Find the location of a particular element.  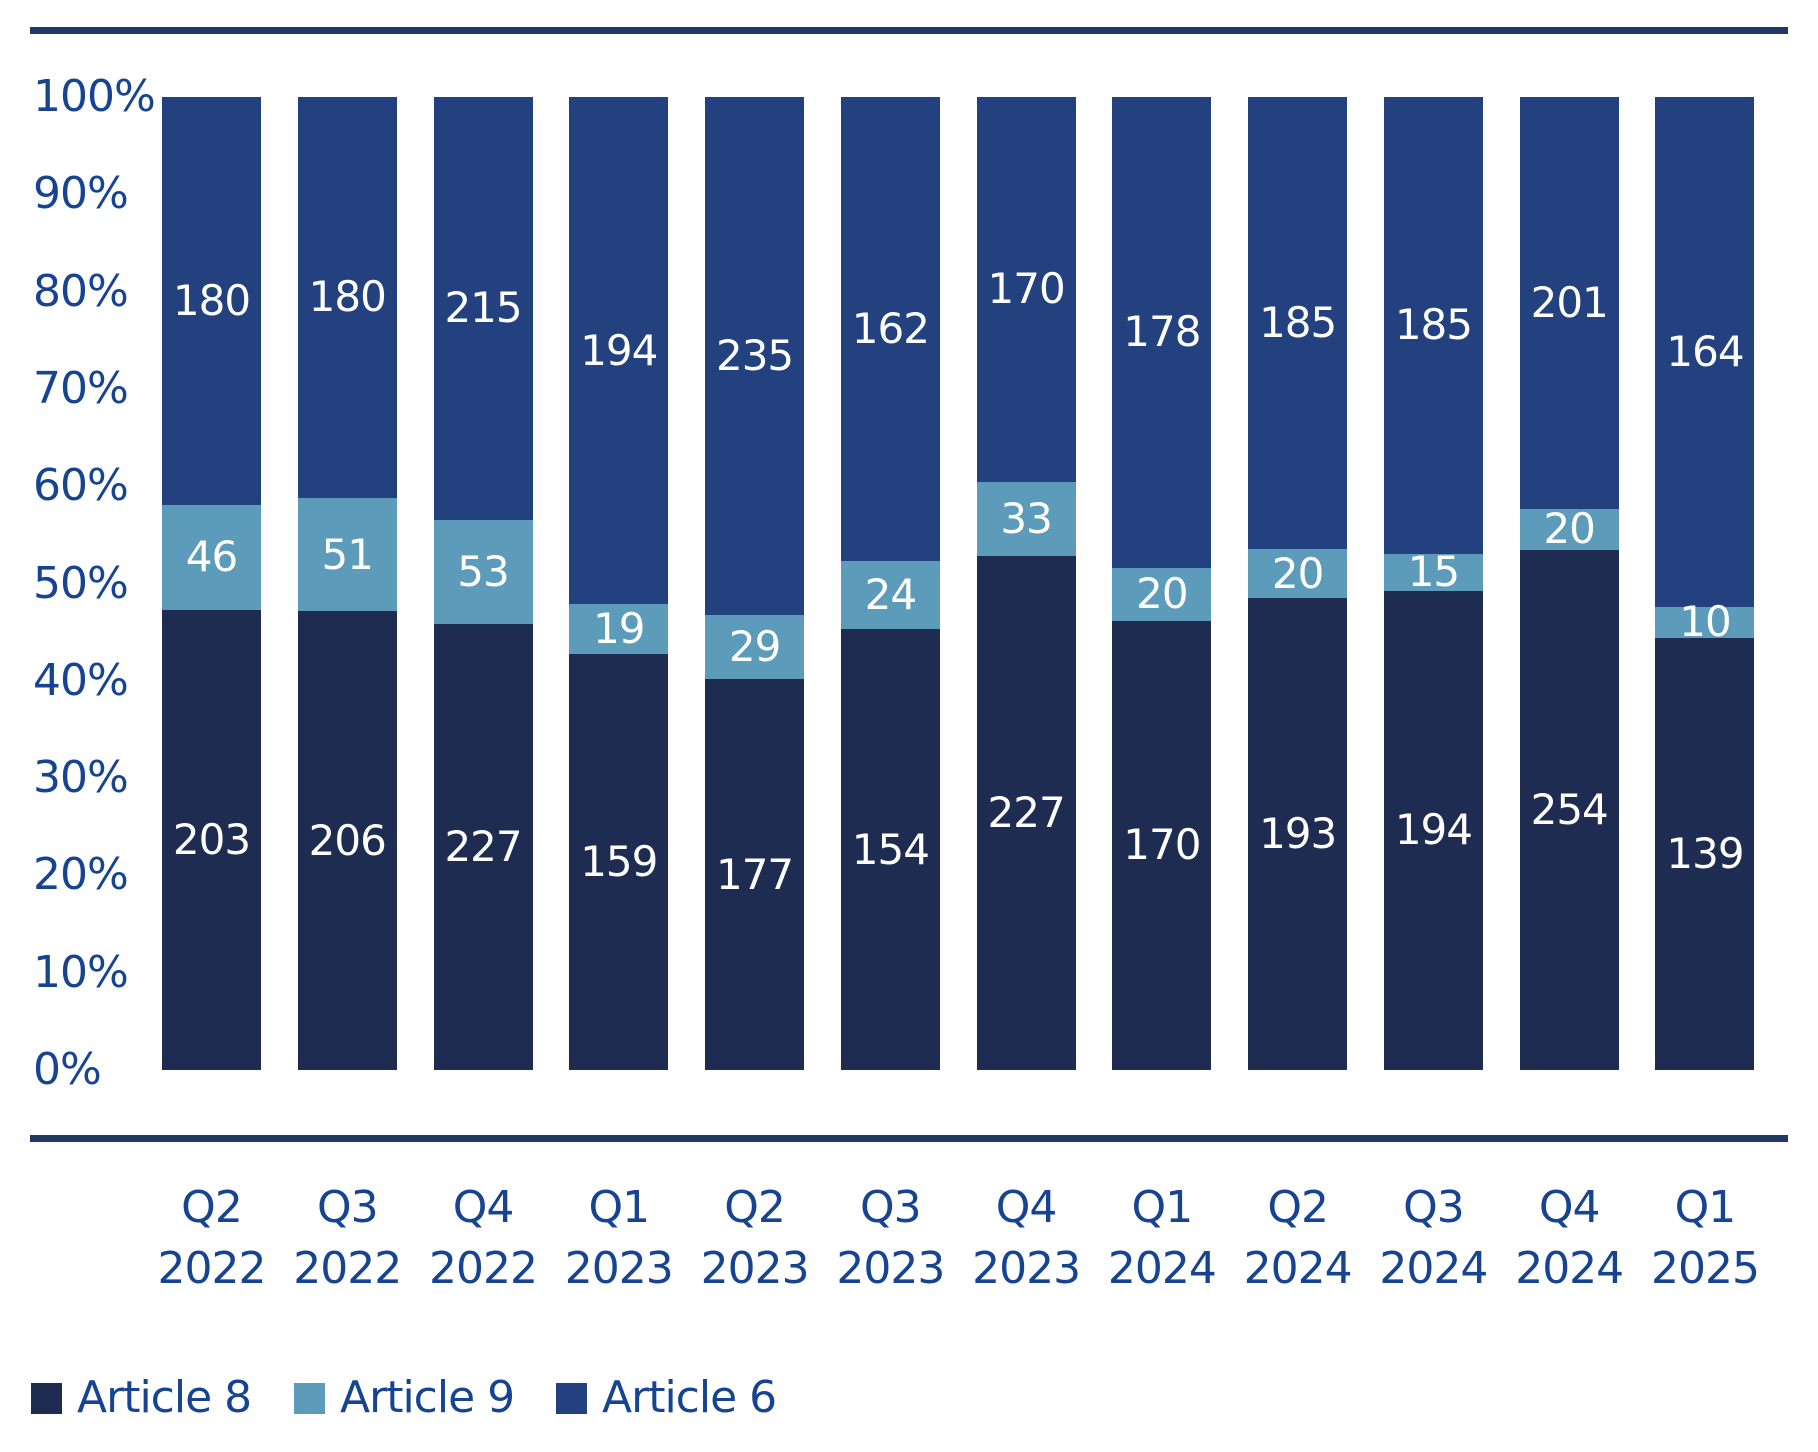

segment-value-label: 46 is located at coordinates (211, 557).